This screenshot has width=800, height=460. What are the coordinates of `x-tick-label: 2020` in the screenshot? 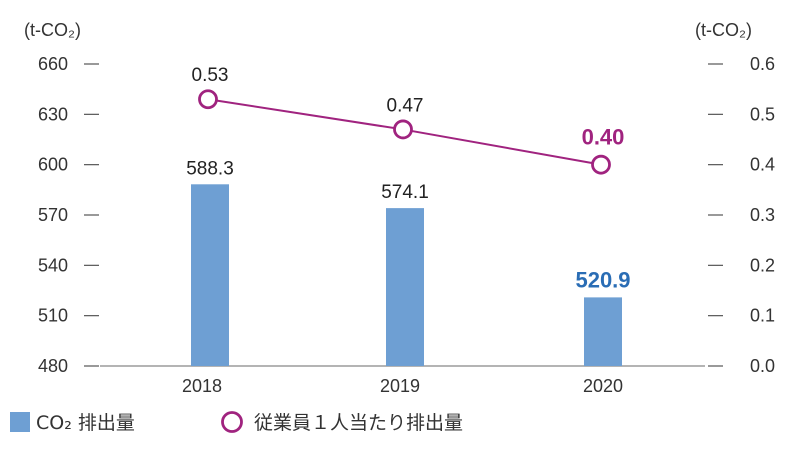 It's located at (603, 386).